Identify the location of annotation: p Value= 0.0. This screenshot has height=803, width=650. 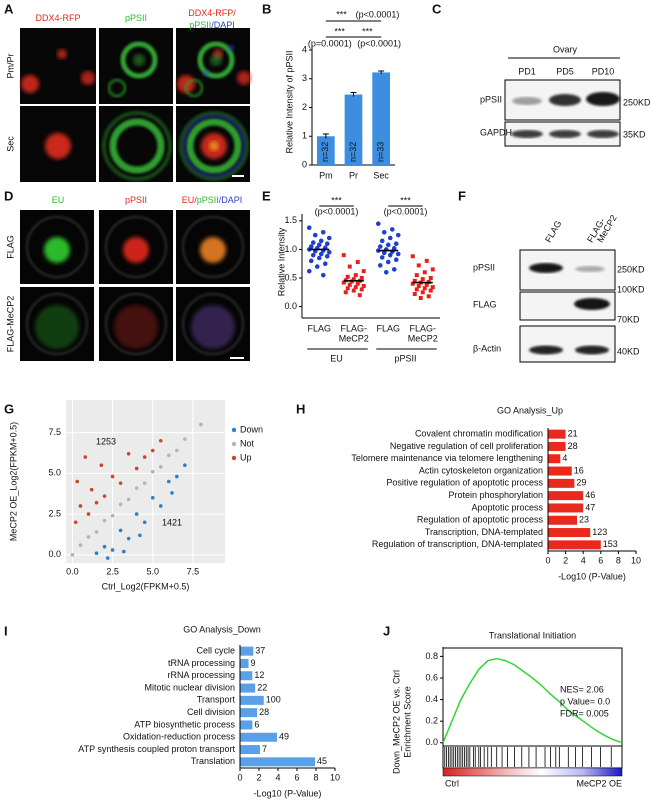
(585, 701).